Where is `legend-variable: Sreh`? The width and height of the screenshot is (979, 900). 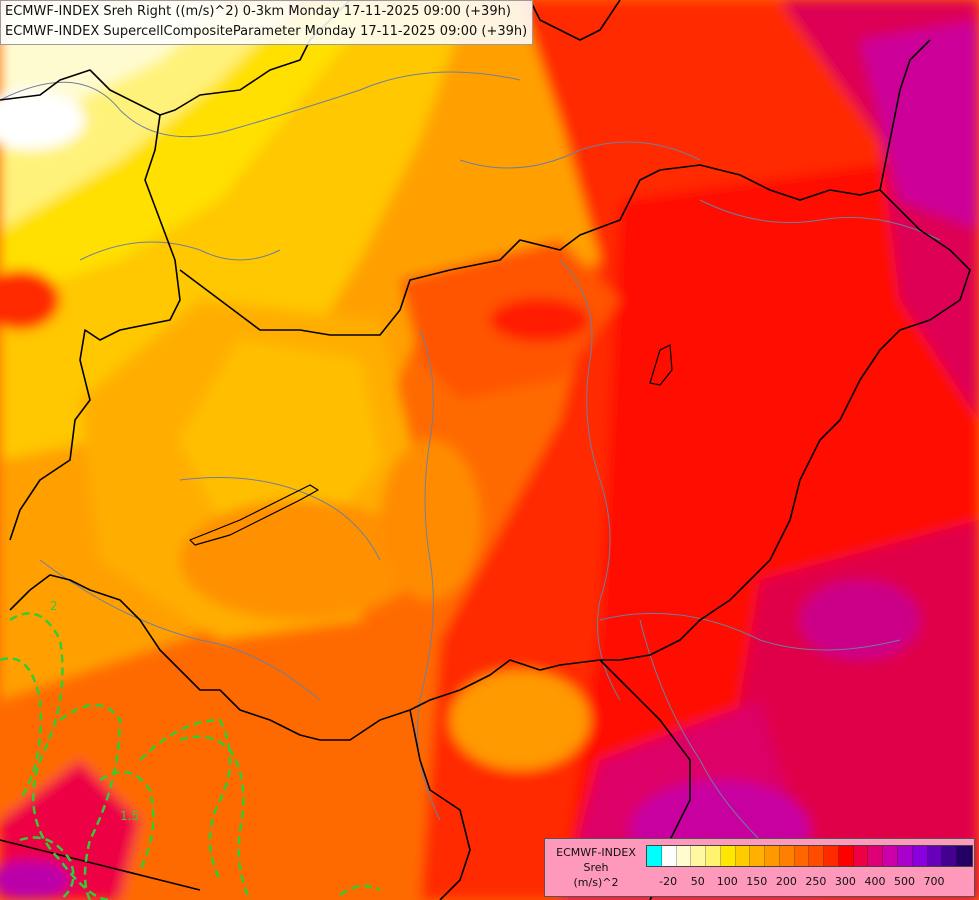 legend-variable: Sreh is located at coordinates (596, 867).